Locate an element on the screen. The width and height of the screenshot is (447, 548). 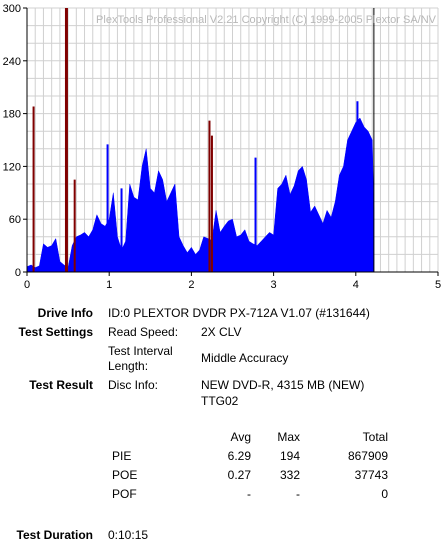
row-pie-total: 867909 is located at coordinates (367, 456).